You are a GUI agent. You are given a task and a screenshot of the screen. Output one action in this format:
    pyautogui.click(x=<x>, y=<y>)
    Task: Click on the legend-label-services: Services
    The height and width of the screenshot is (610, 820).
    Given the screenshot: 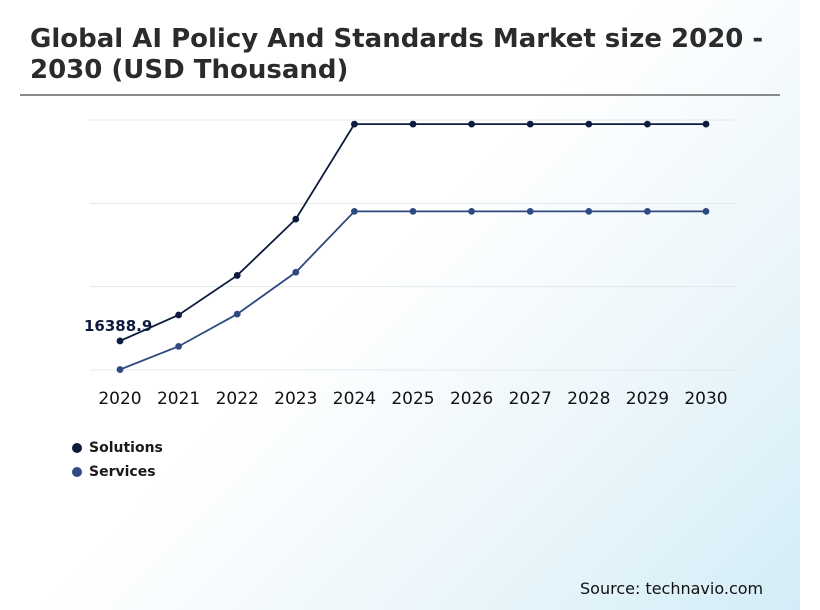 What is the action you would take?
    pyautogui.click(x=122, y=472)
    